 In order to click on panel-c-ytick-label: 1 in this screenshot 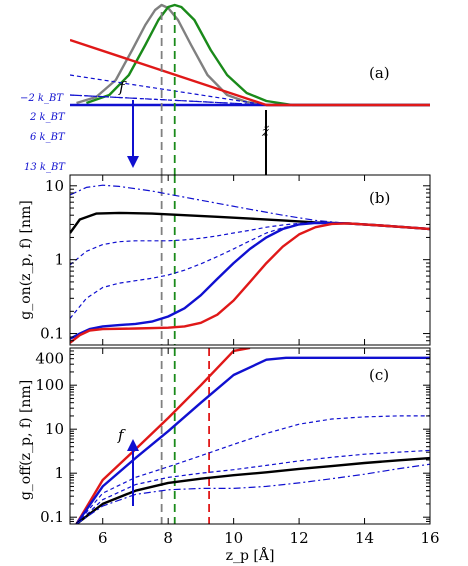, I will do `click(59, 473)`.